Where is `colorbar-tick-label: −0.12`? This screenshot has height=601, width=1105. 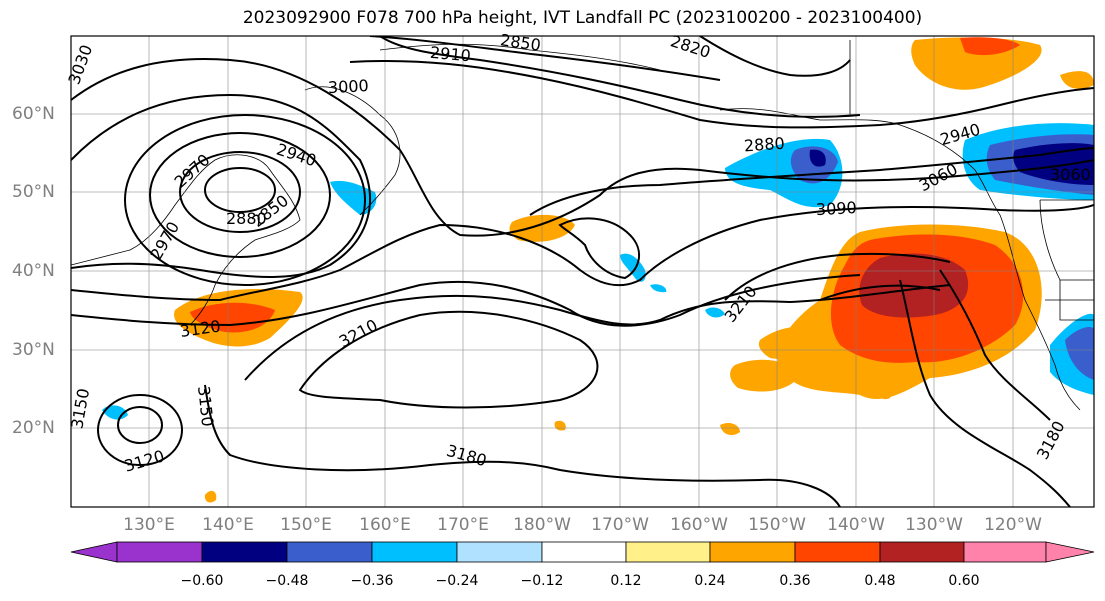
colorbar-tick-label: −0.12 is located at coordinates (542, 581).